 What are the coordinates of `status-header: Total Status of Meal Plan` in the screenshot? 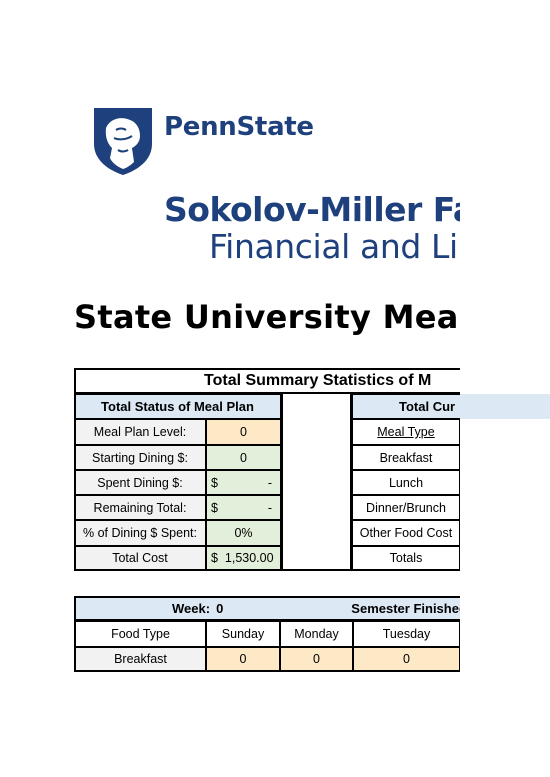 It's located at (177, 406).